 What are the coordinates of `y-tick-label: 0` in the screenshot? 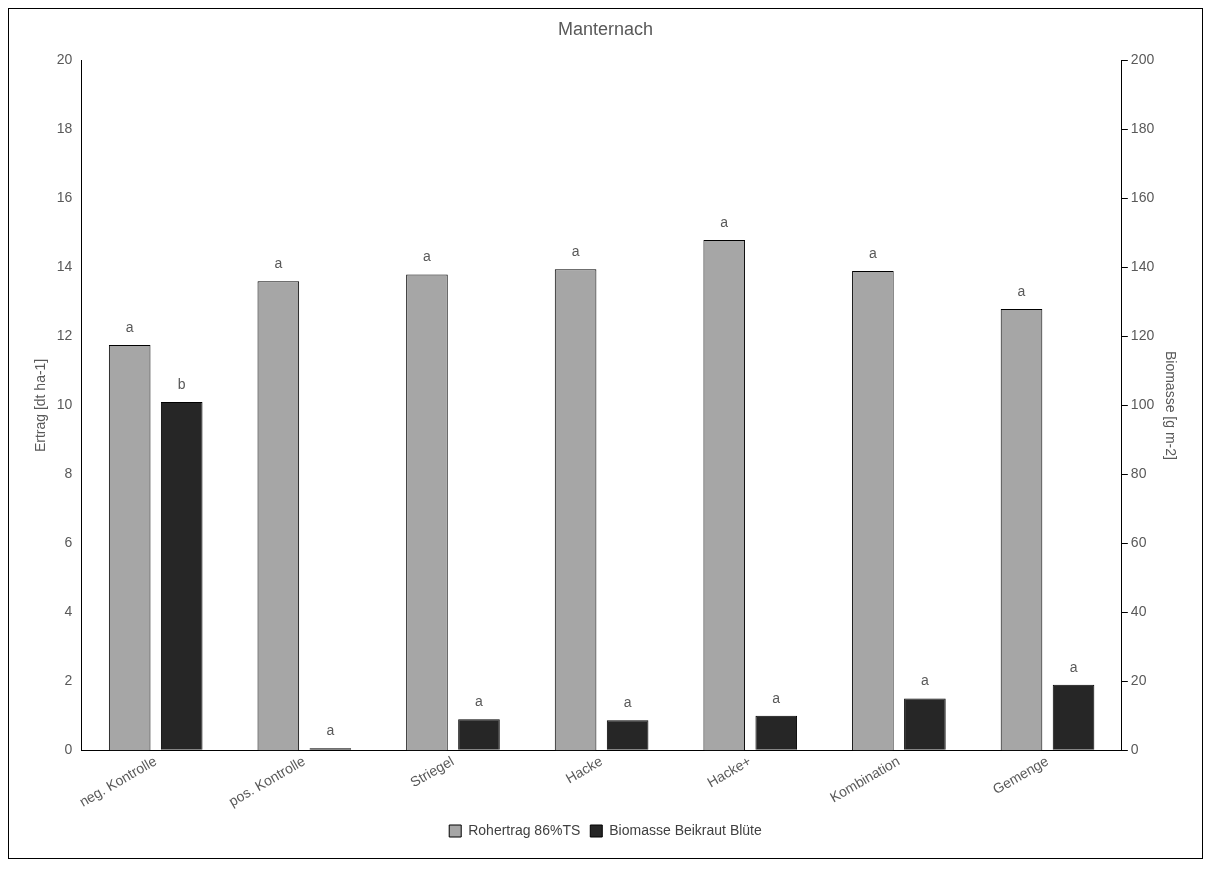 It's located at (68, 749).